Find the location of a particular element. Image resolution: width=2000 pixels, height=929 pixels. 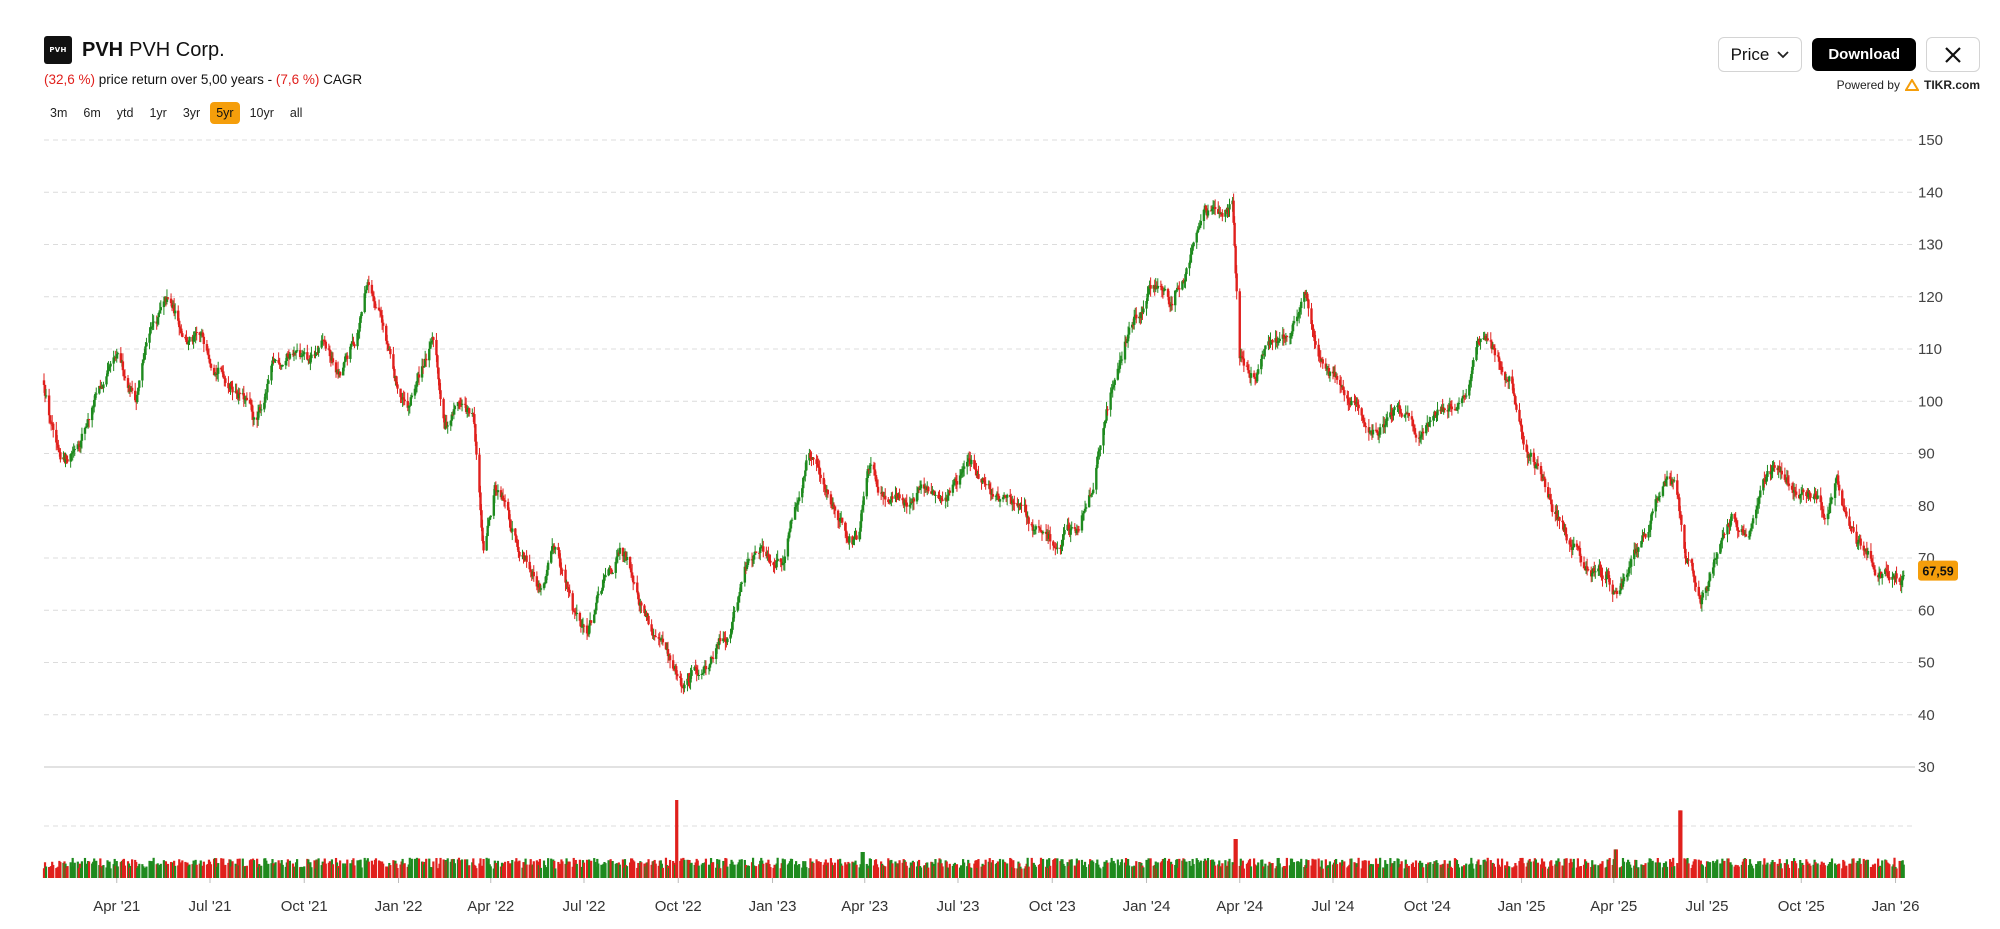

range-1yr-button: 1yr is located at coordinates (158, 113).